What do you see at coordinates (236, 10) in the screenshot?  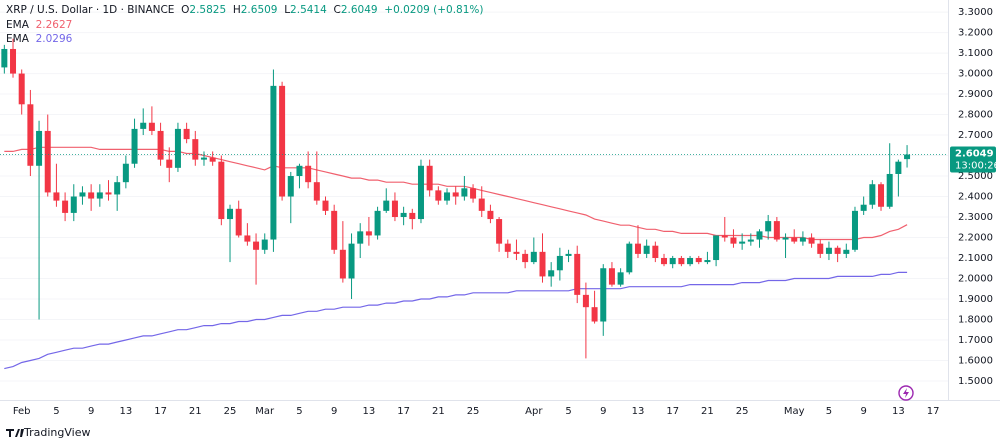 I see `ohlc-key: H` at bounding box center [236, 10].